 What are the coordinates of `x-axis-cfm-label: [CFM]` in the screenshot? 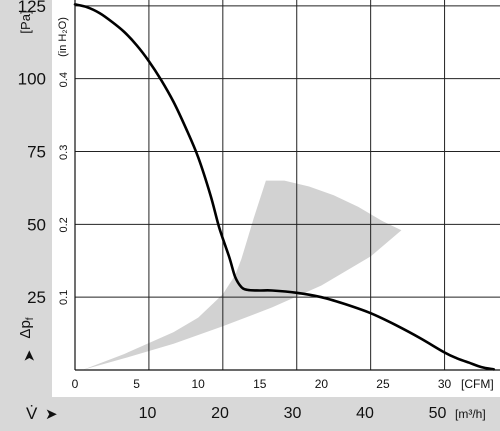 It's located at (477, 384).